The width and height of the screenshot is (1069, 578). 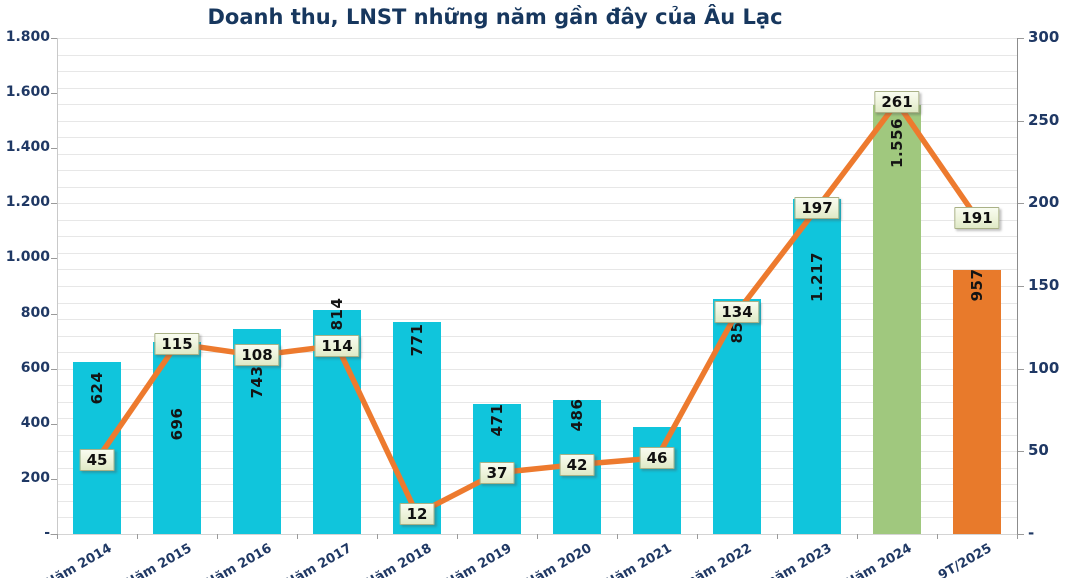 What do you see at coordinates (35, 422) in the screenshot?
I see `y-axis-left-tick-label: 400` at bounding box center [35, 422].